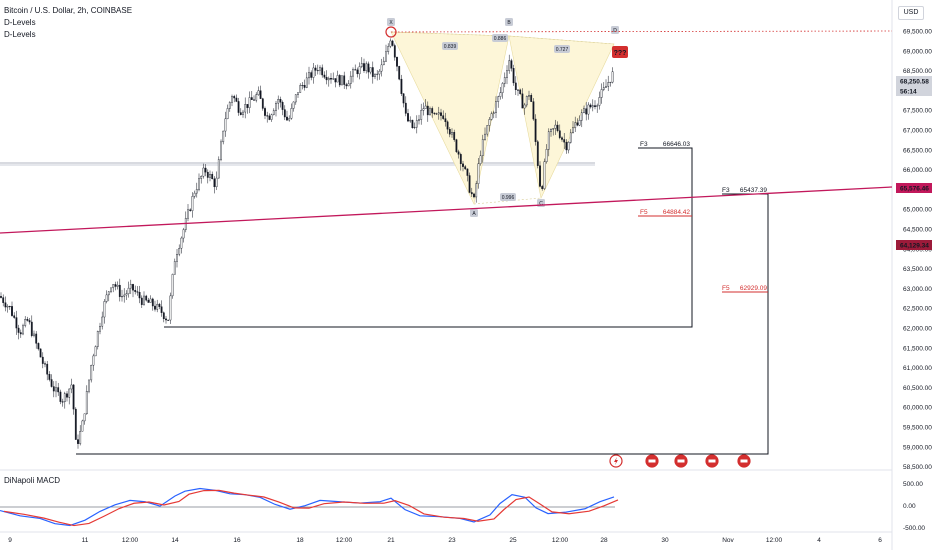 The height and width of the screenshot is (555, 932). I want to click on price-tick-label: 69,000.00, so click(917, 51).